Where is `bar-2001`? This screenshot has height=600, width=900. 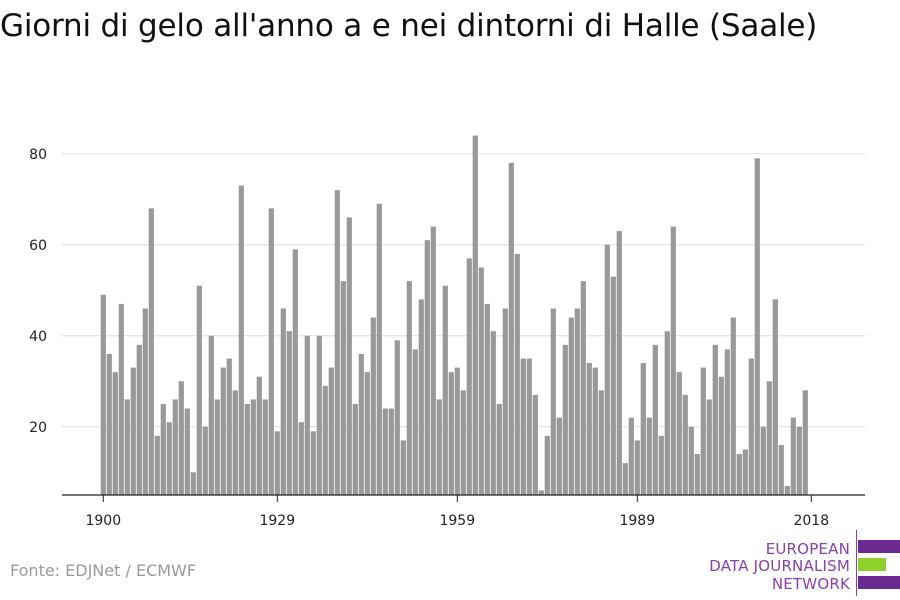
bar-2001 is located at coordinates (709, 447).